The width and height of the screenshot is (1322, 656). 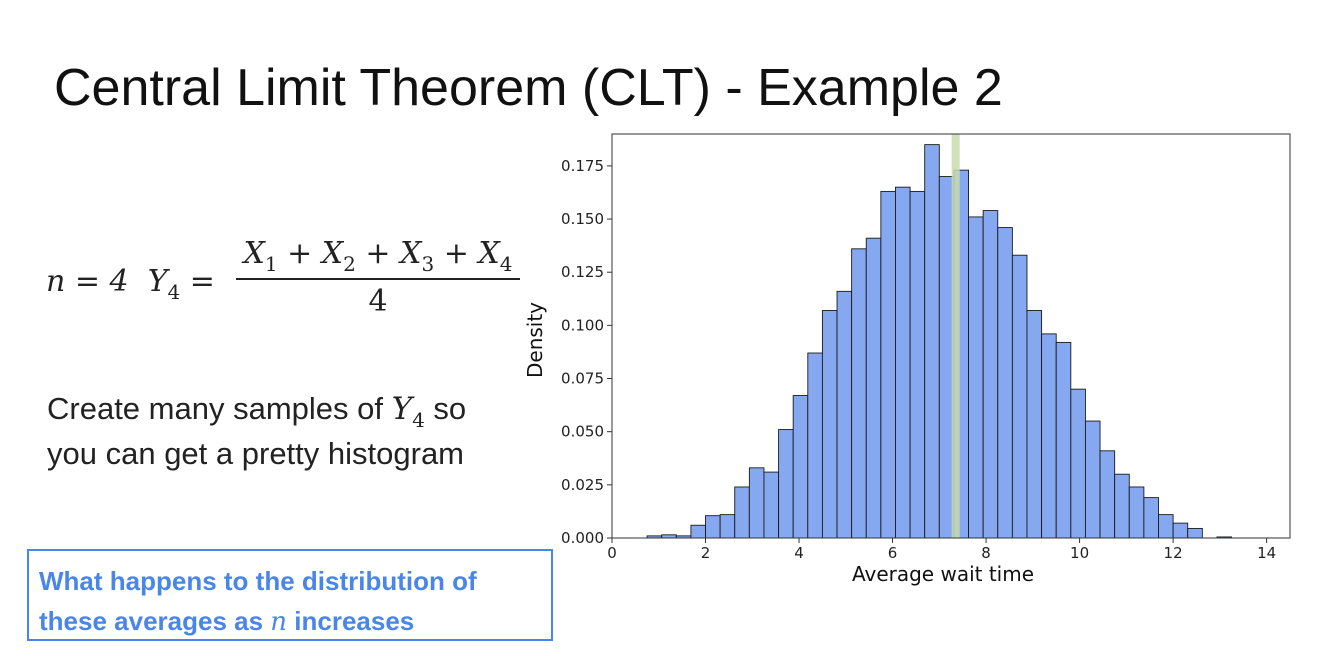 I want to click on callout-var: n, so click(x=279, y=622).